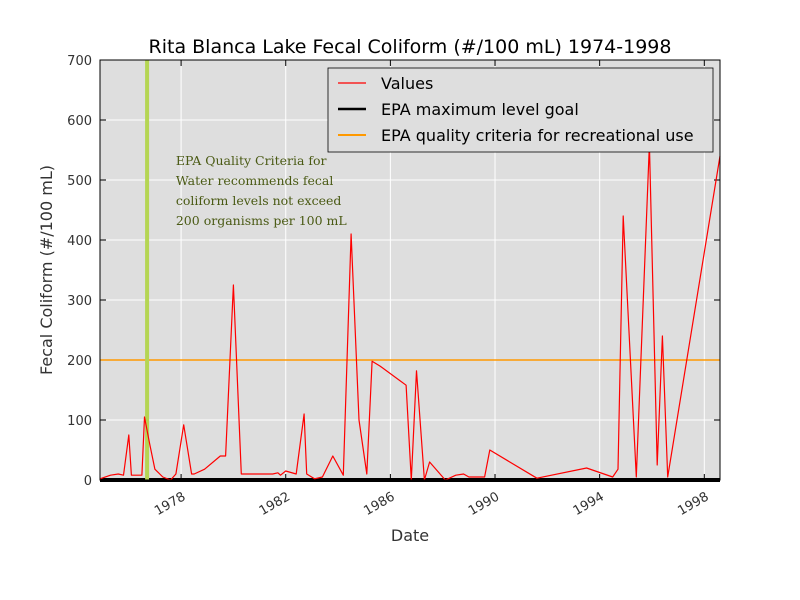  I want to click on y-tick-label: 600, so click(79, 121).